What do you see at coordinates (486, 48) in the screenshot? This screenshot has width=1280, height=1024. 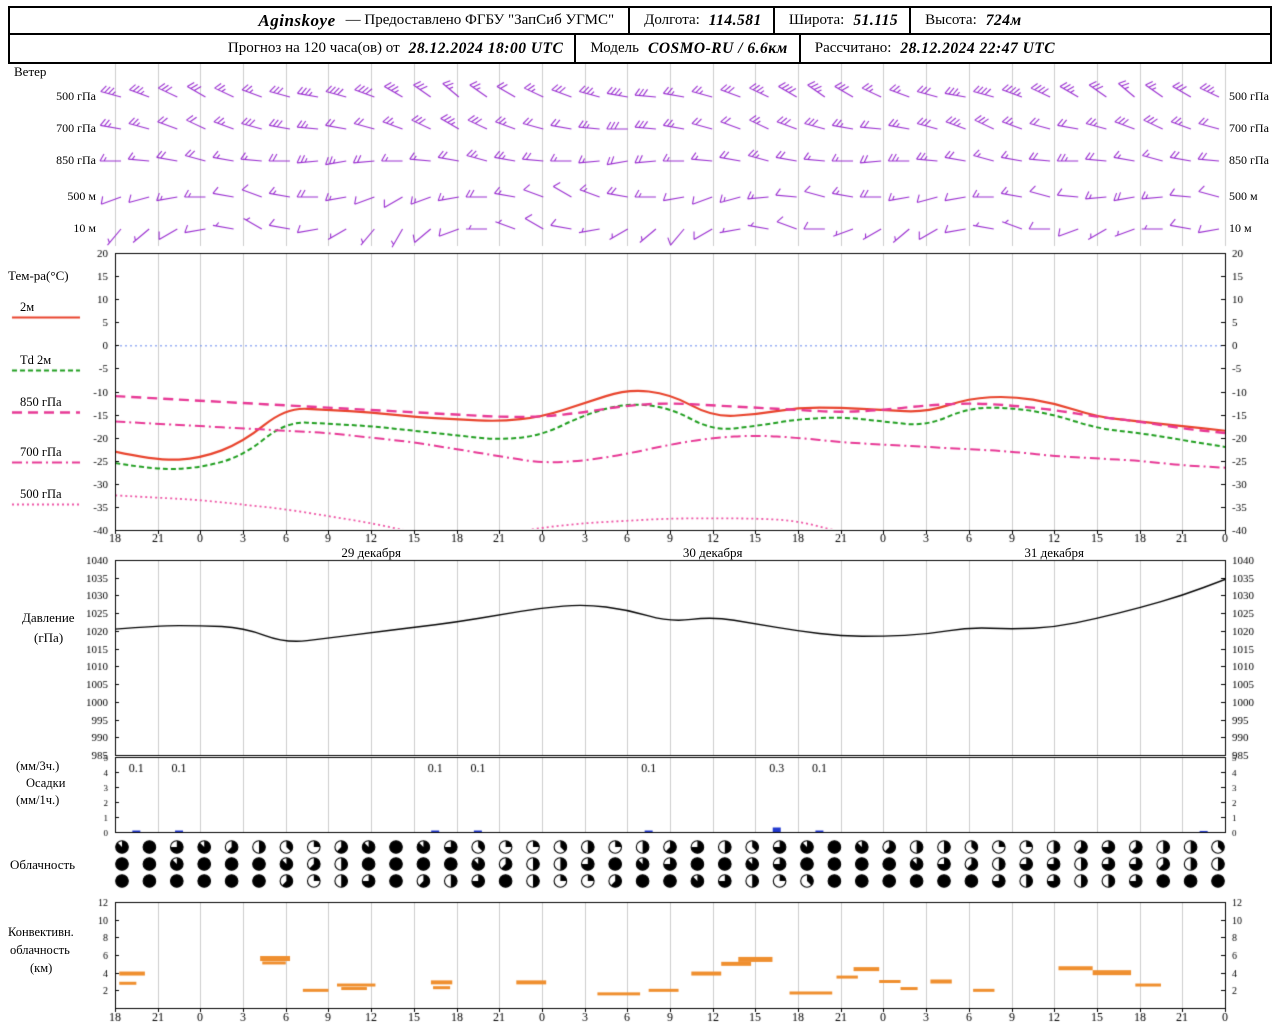 I see `forecast-run-time: 28.12.2024 18:00 UTC` at bounding box center [486, 48].